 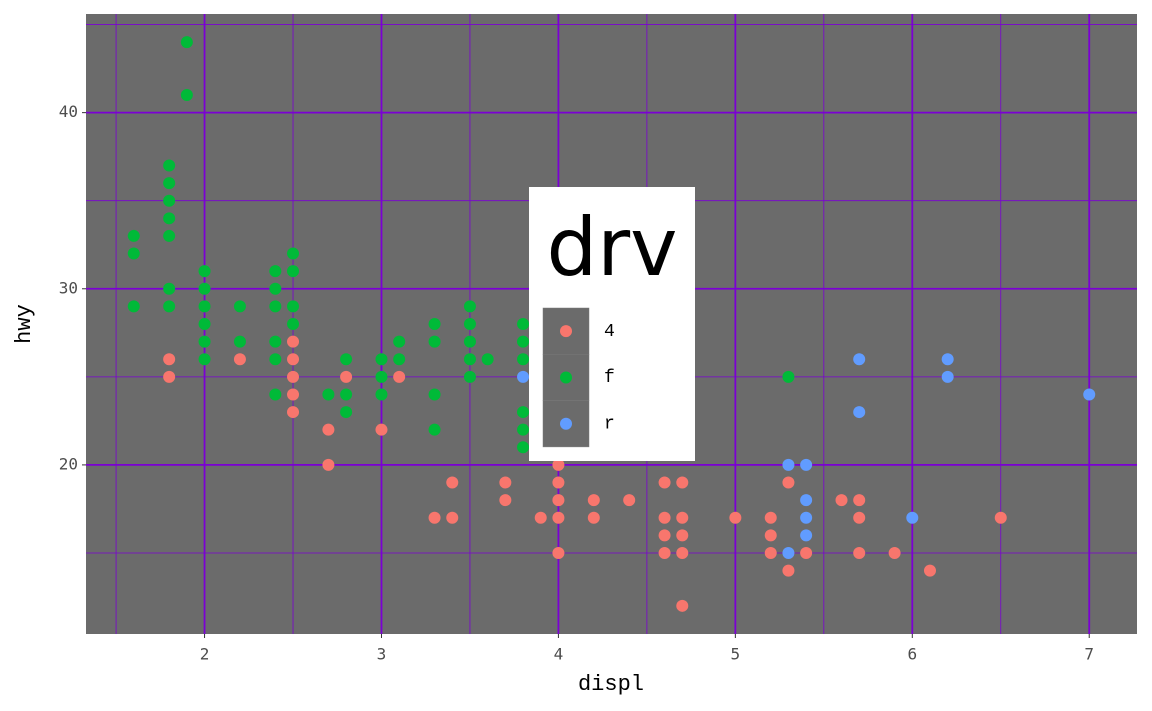 I want to click on x-tick-label: 2, so click(x=205, y=654).